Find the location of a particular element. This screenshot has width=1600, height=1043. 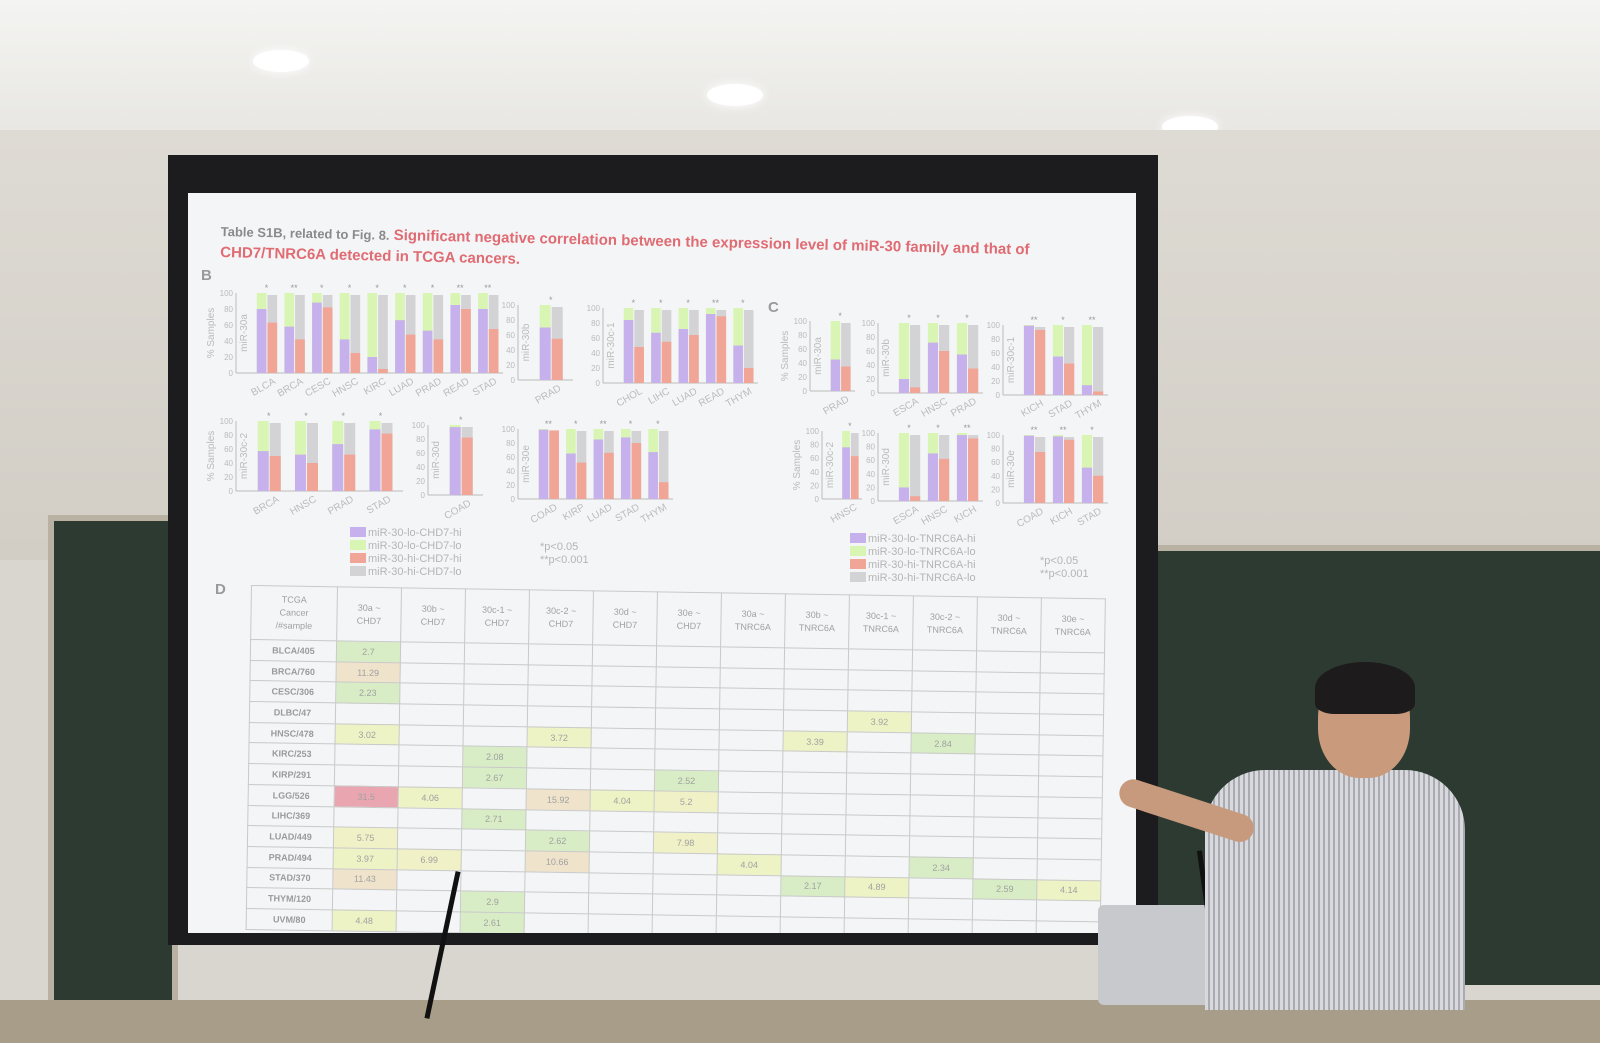

category-label: READ is located at coordinates (457, 387).